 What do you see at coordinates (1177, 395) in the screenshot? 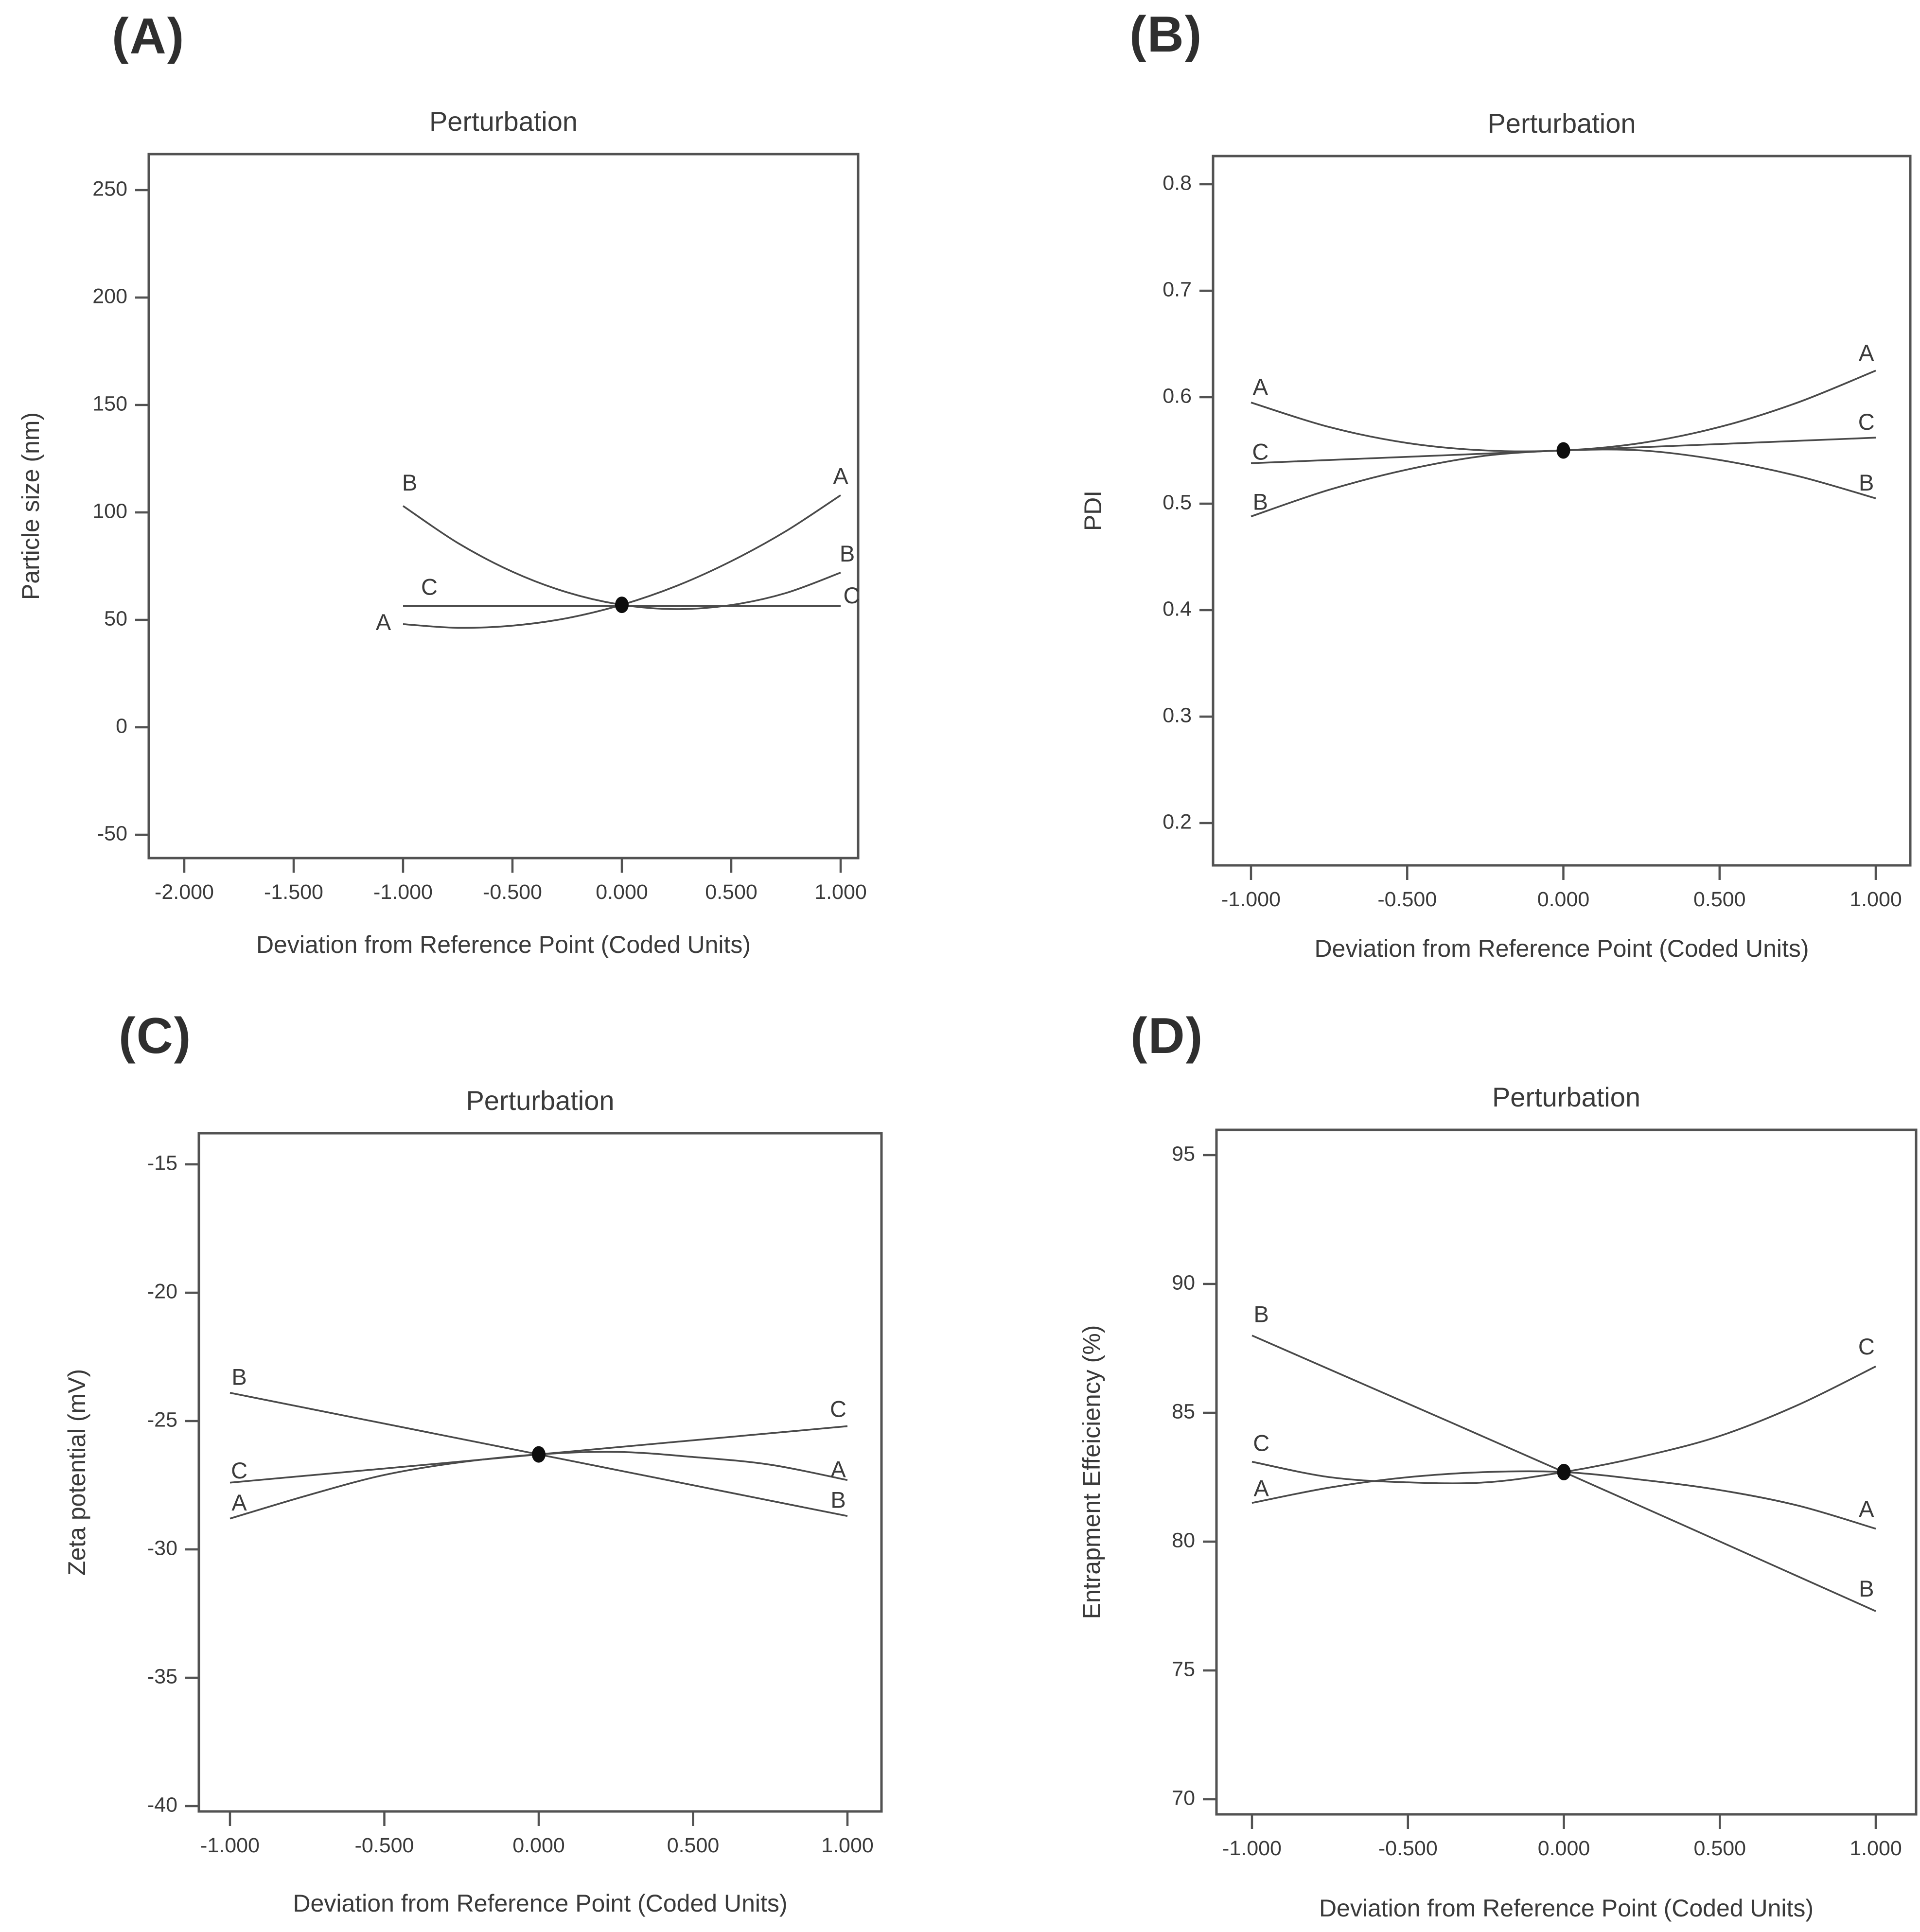
I see `y-tick-label: 0.6` at bounding box center [1177, 395].